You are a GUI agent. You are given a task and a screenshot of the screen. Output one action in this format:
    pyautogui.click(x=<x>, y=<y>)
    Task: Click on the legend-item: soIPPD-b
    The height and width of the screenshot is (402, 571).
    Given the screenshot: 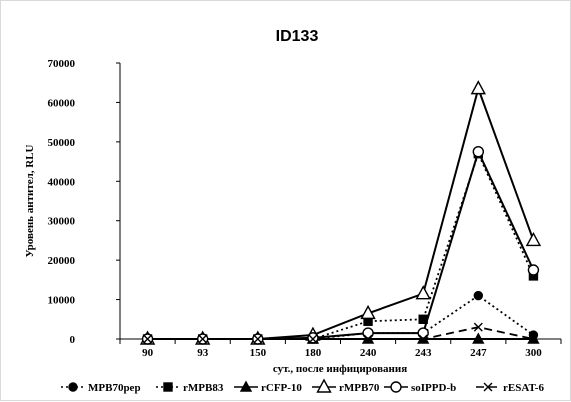 What is the action you would take?
    pyautogui.click(x=420, y=387)
    